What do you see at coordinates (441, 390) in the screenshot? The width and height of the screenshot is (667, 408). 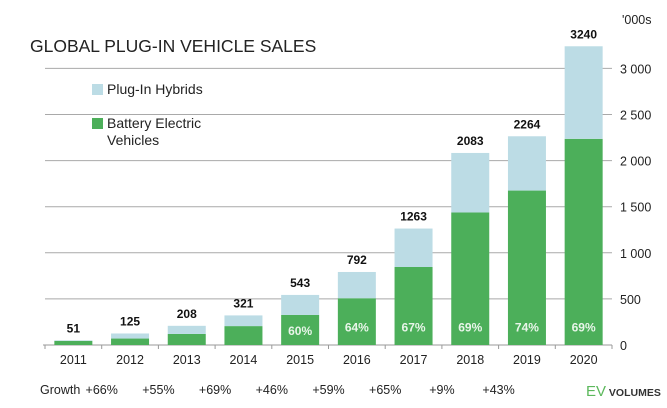 I see `growth-value: +9%` at bounding box center [441, 390].